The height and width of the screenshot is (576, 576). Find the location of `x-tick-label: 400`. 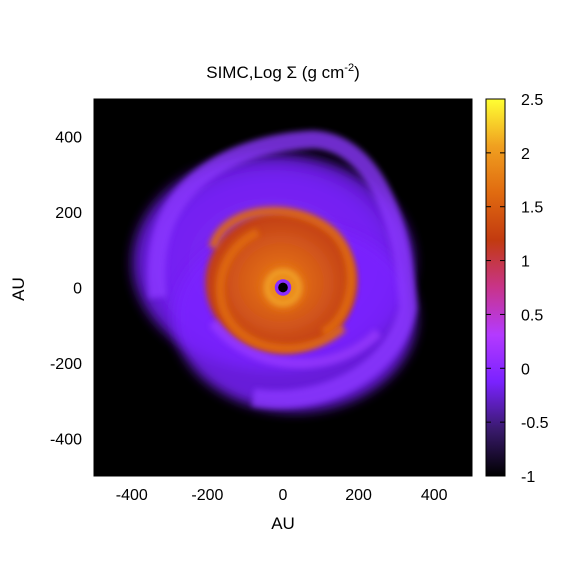

x-tick-label: 400 is located at coordinates (434, 495).